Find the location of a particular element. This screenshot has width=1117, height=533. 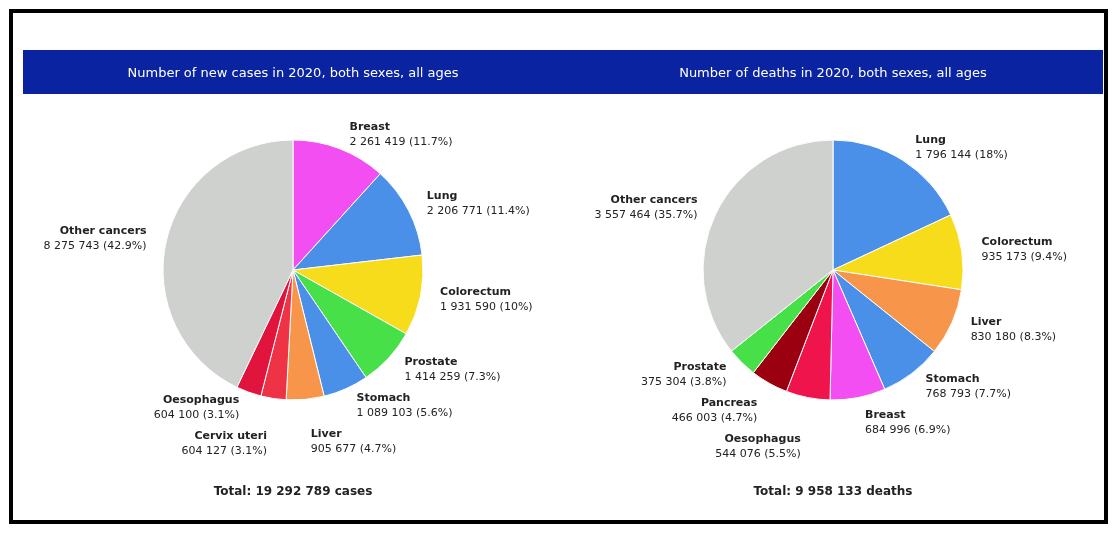

data-label: 466 003 (4.7%) is located at coordinates (714, 417).